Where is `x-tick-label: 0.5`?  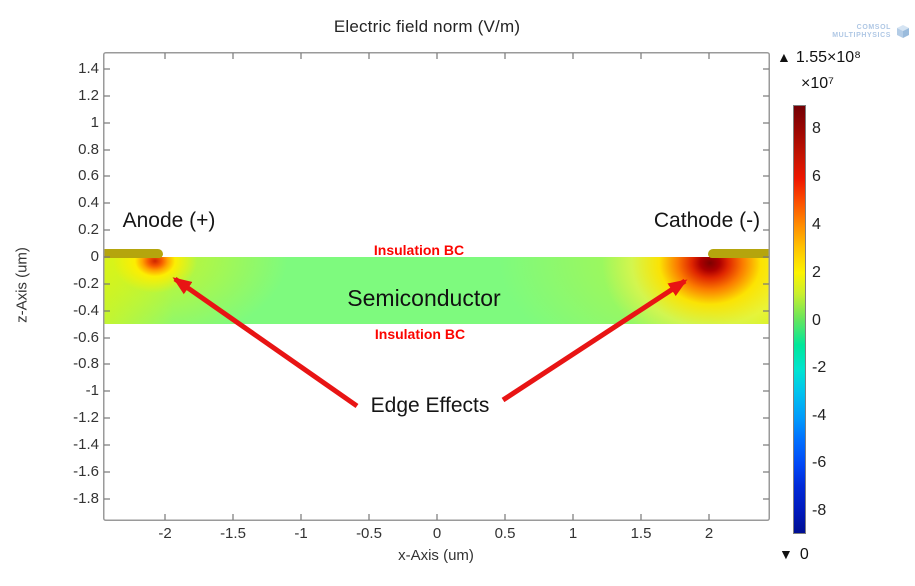 x-tick-label: 0.5 is located at coordinates (505, 533).